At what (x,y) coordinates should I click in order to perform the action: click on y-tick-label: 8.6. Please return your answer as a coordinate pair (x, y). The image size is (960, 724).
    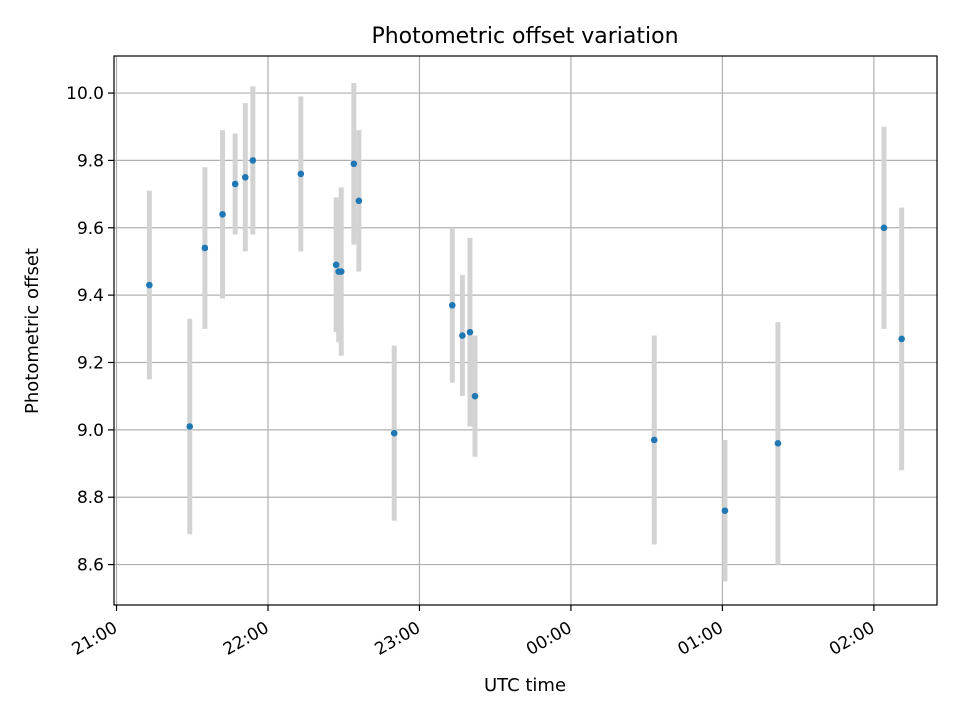
    Looking at the image, I should click on (90, 566).